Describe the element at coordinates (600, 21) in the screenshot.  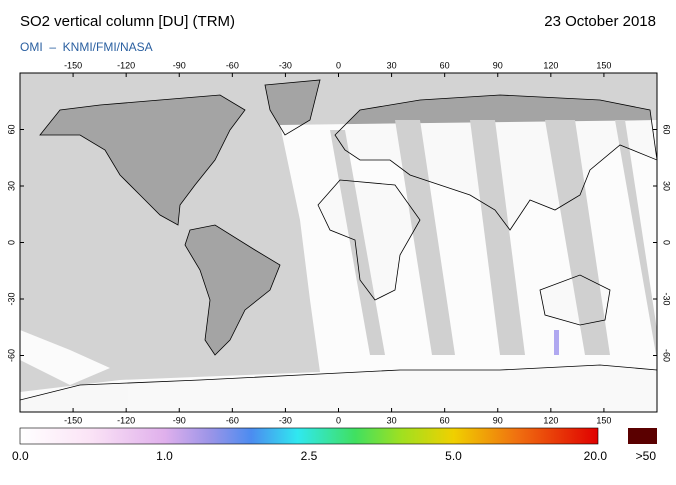
I see `date: 23 October 2018` at that location.